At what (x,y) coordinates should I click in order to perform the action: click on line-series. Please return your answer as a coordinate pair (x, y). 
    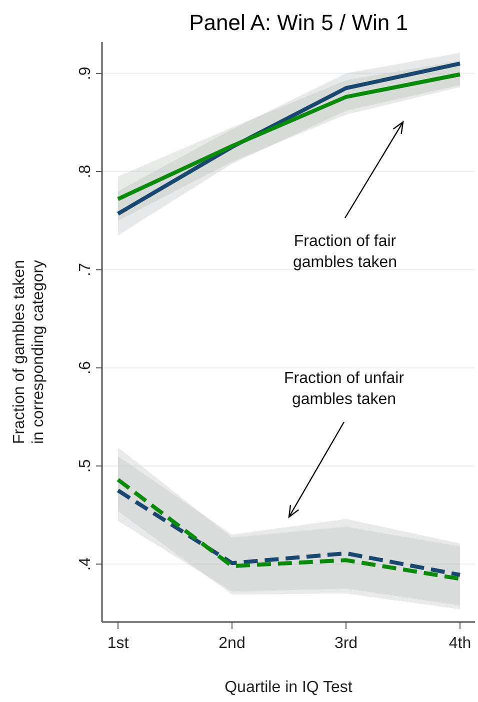
    Looking at the image, I should click on (289, 137).